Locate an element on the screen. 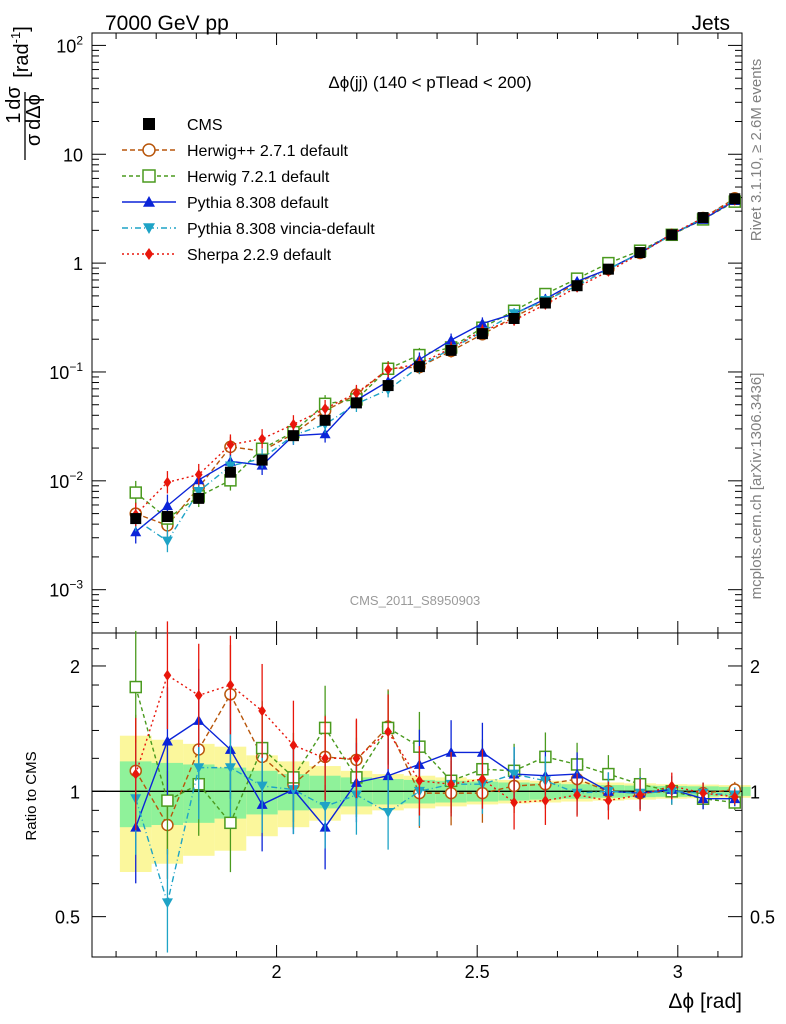 This screenshot has width=786, height=1024. y-axis-title: 1 dσ σ dΔϕ [rad-1] is located at coordinates (24, 93).